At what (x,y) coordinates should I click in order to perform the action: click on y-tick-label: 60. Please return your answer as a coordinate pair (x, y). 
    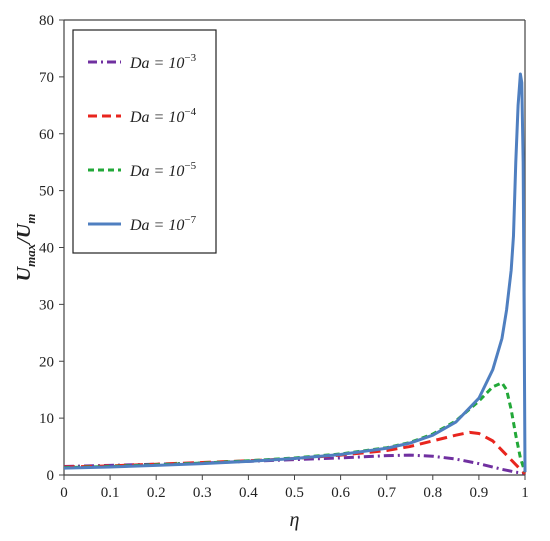
    Looking at the image, I should click on (46, 135).